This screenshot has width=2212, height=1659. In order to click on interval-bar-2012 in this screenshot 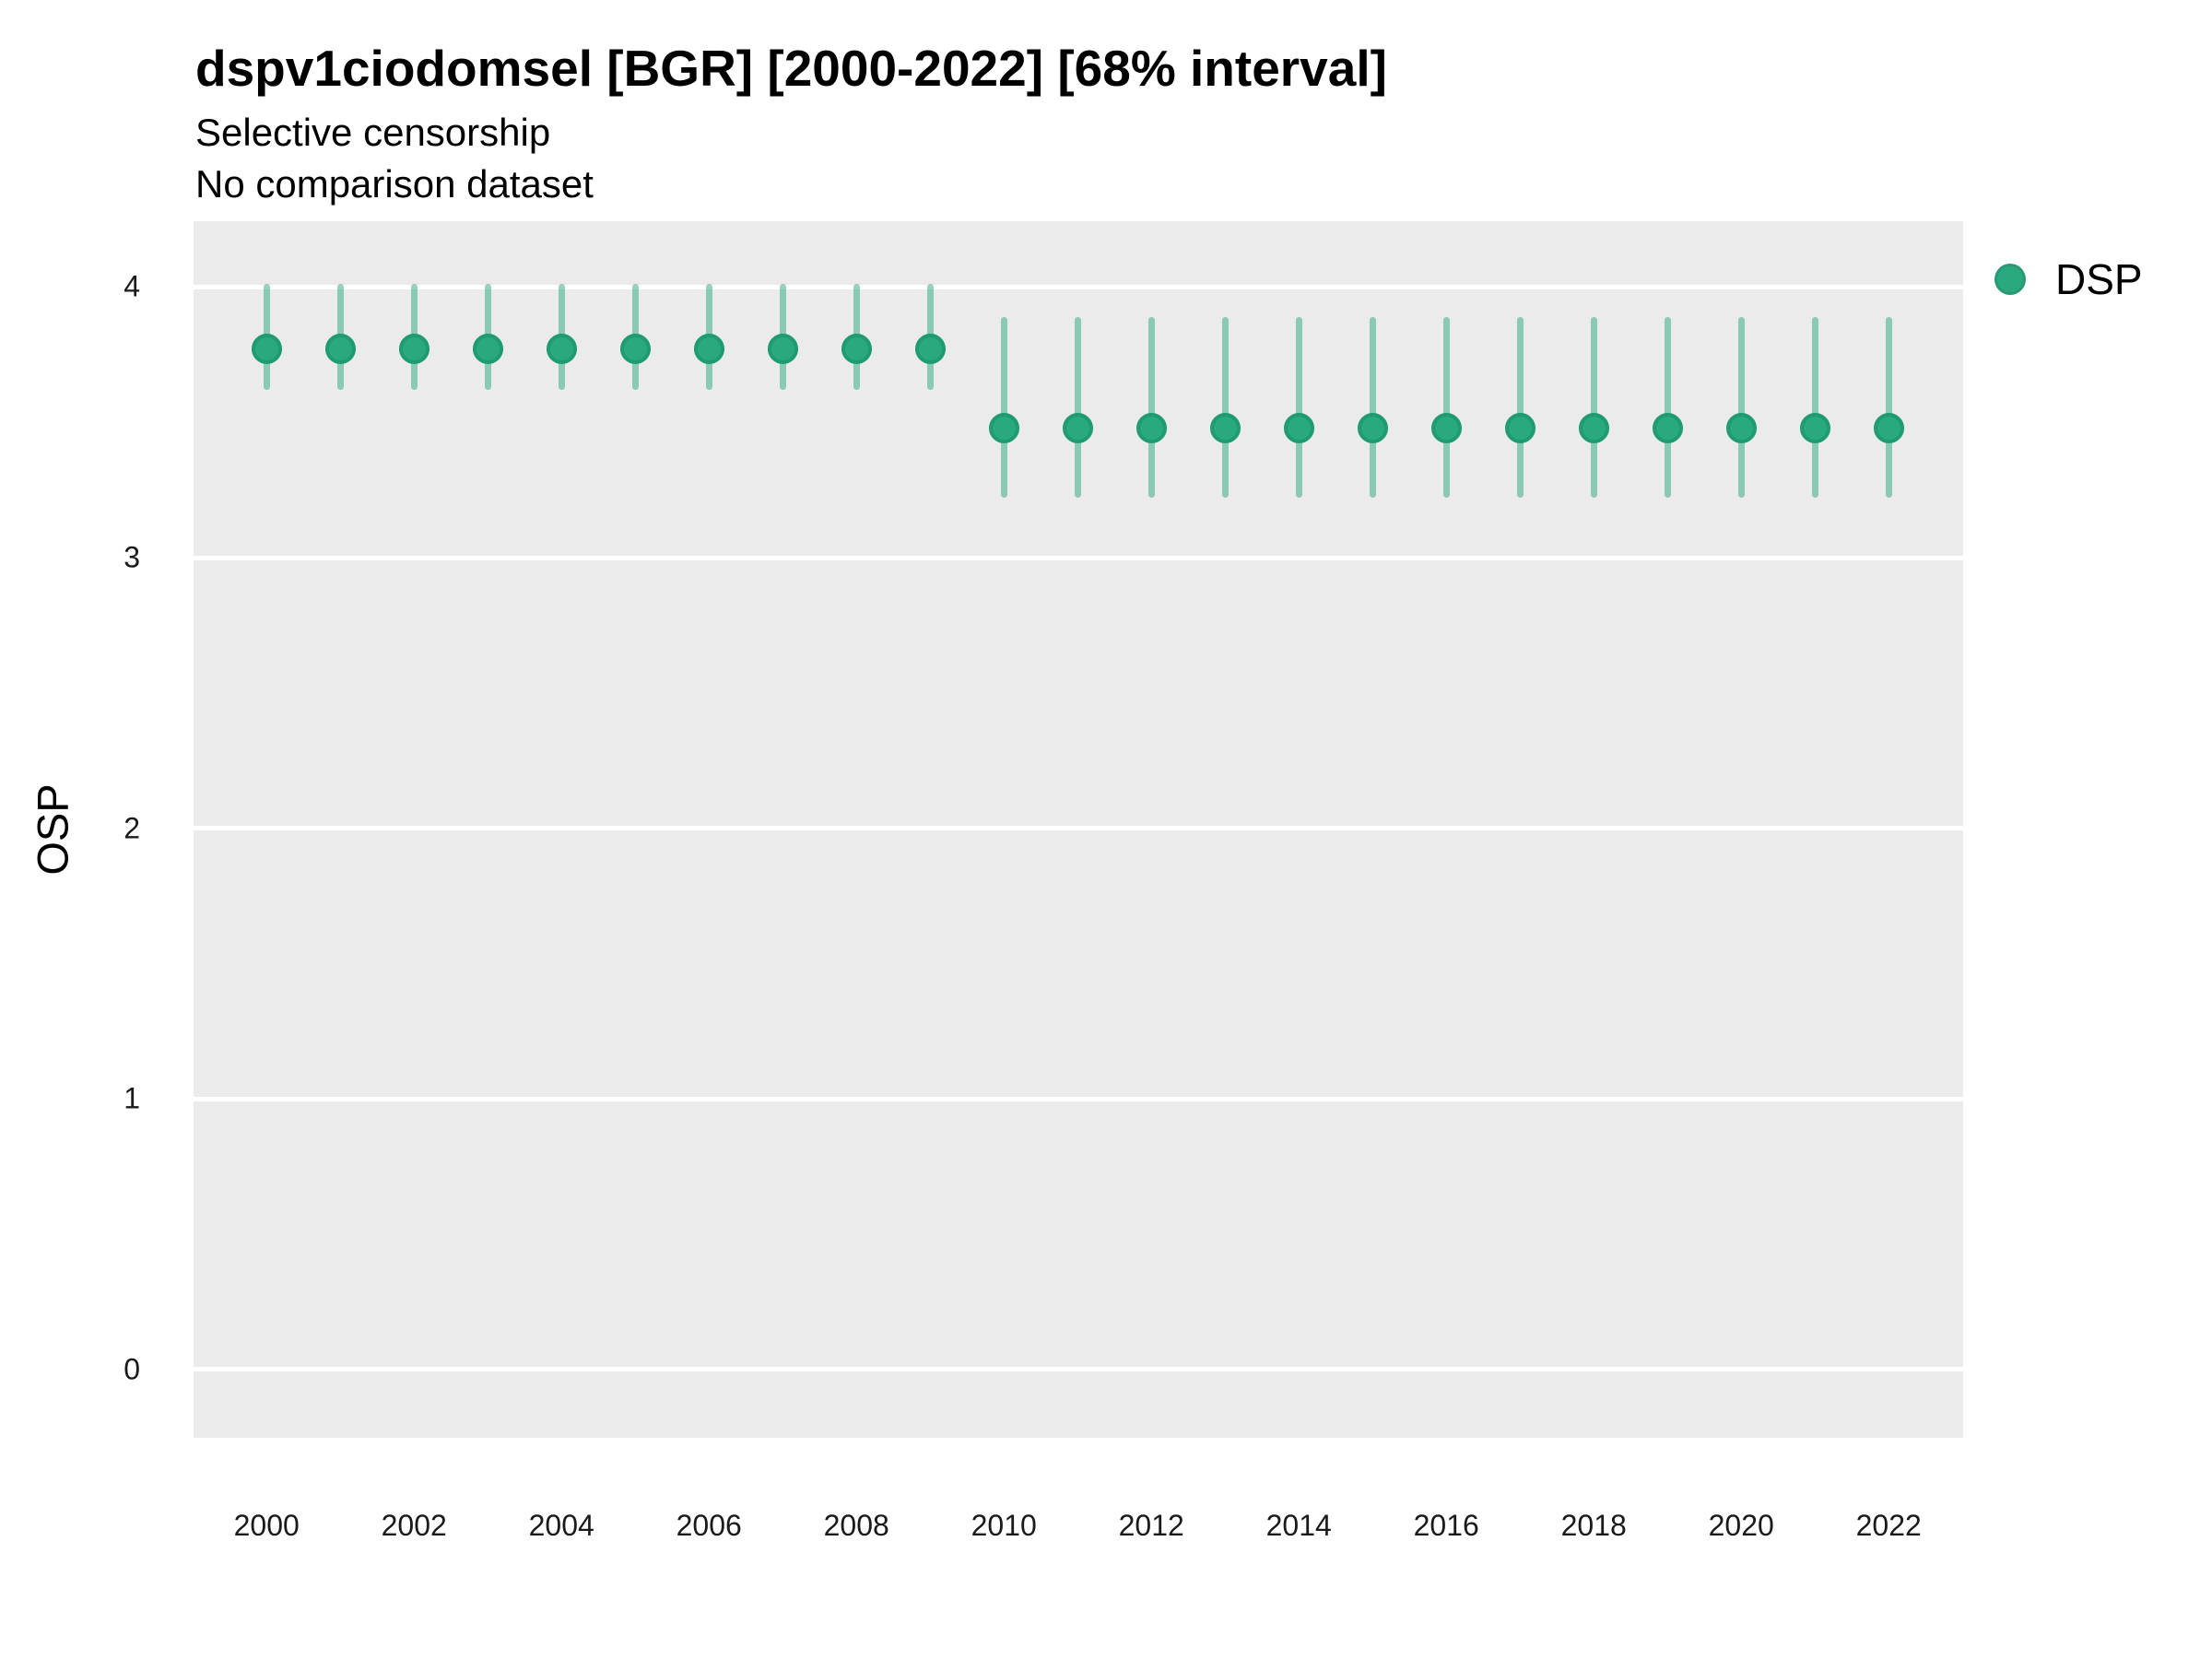, I will do `click(1151, 407)`.